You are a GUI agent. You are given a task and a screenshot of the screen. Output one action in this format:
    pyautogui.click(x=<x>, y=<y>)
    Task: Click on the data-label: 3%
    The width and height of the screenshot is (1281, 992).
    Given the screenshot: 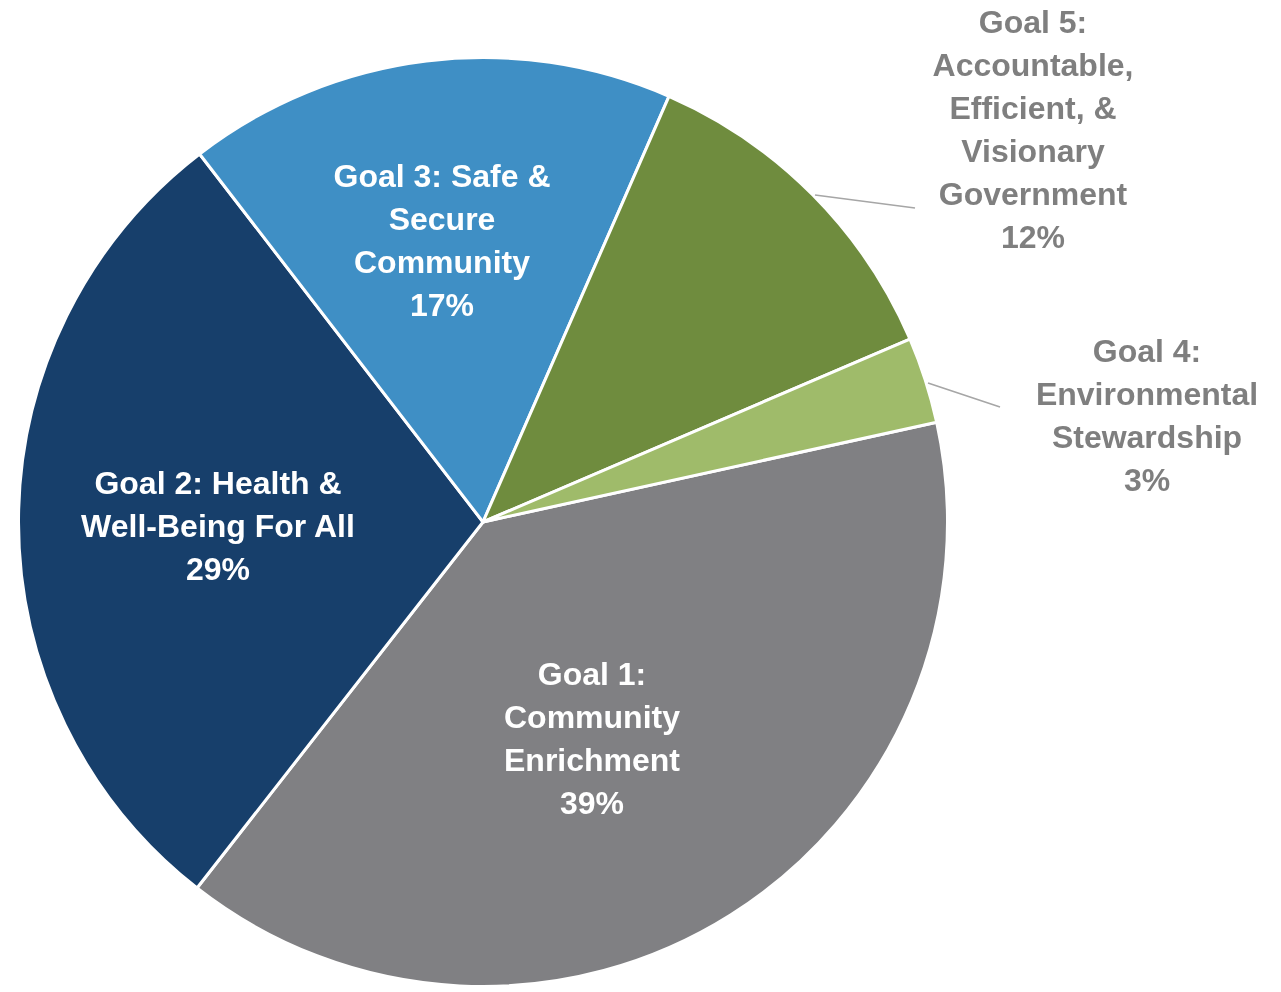 What is the action you would take?
    pyautogui.click(x=1147, y=479)
    